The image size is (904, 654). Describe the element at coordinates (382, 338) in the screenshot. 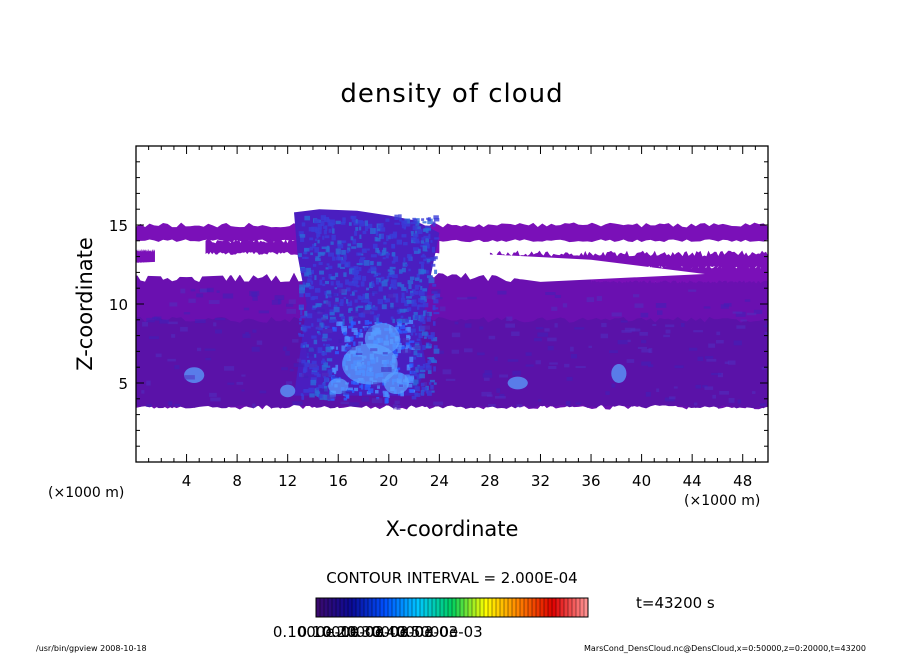

I see `cloud-blob` at that location.